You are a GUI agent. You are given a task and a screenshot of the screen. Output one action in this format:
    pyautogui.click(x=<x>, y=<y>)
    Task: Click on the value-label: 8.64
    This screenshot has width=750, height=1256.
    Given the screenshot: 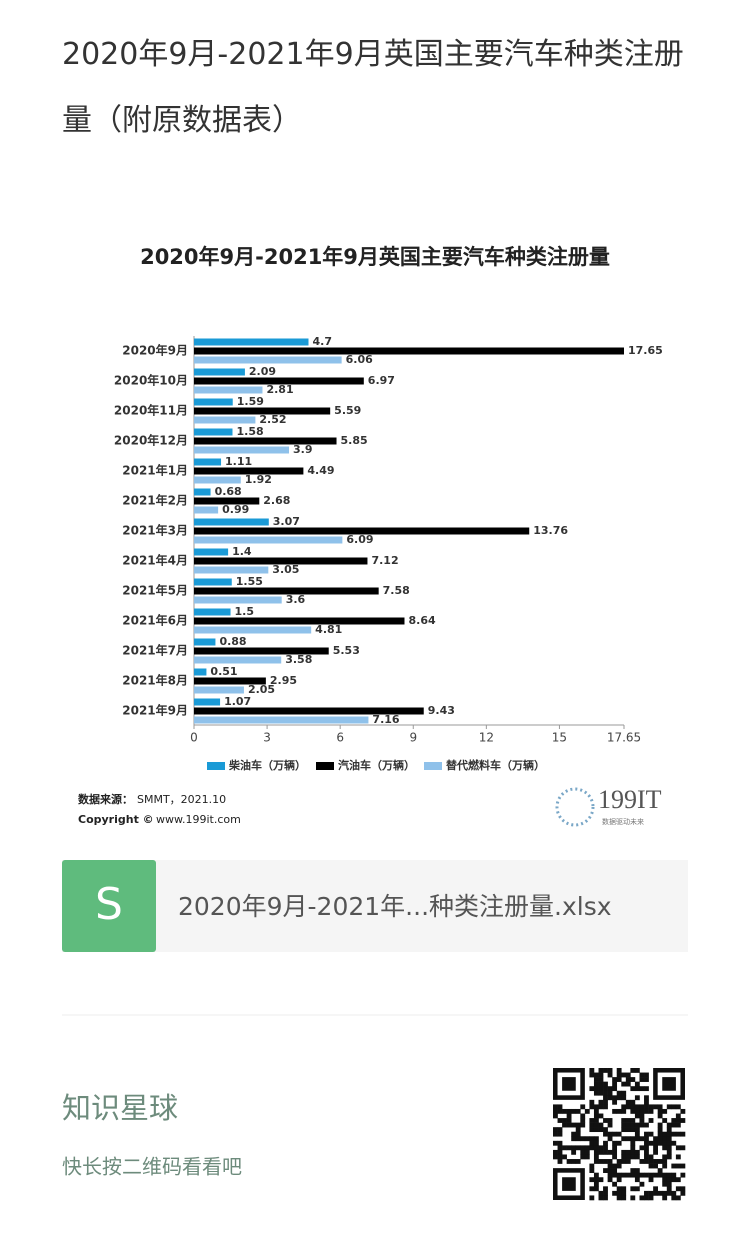 What is the action you would take?
    pyautogui.click(x=421, y=620)
    